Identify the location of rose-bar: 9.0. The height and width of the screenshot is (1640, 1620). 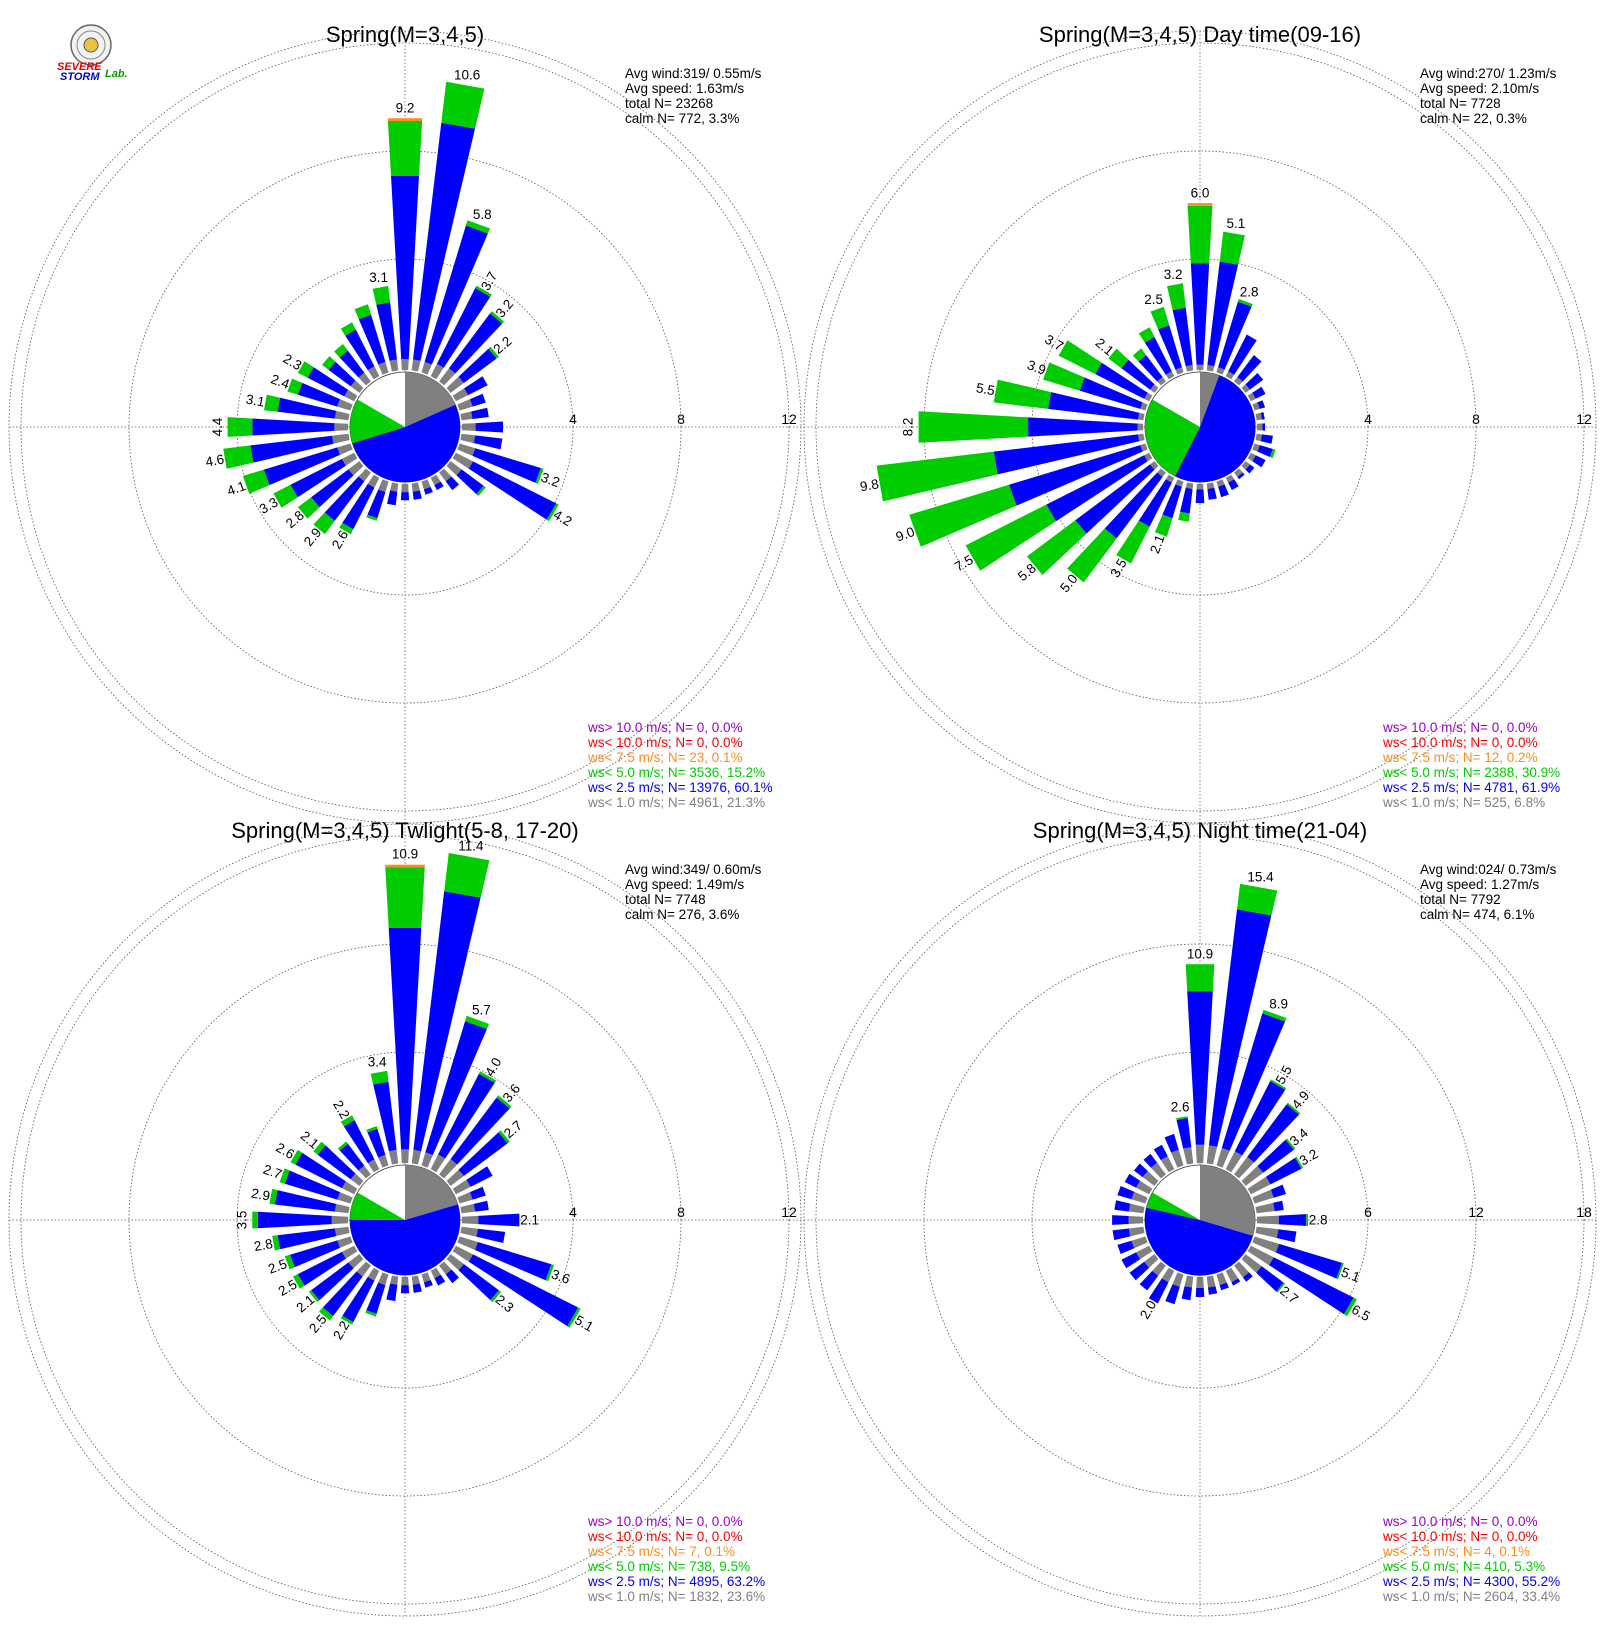
(1021, 495).